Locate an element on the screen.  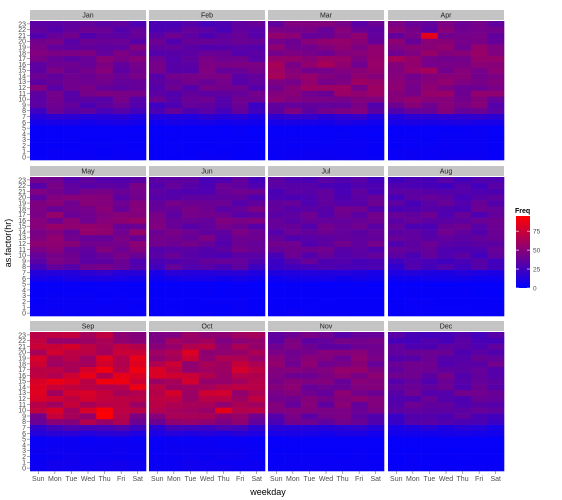
y-tick-label: 6 is located at coordinates (24, 279).